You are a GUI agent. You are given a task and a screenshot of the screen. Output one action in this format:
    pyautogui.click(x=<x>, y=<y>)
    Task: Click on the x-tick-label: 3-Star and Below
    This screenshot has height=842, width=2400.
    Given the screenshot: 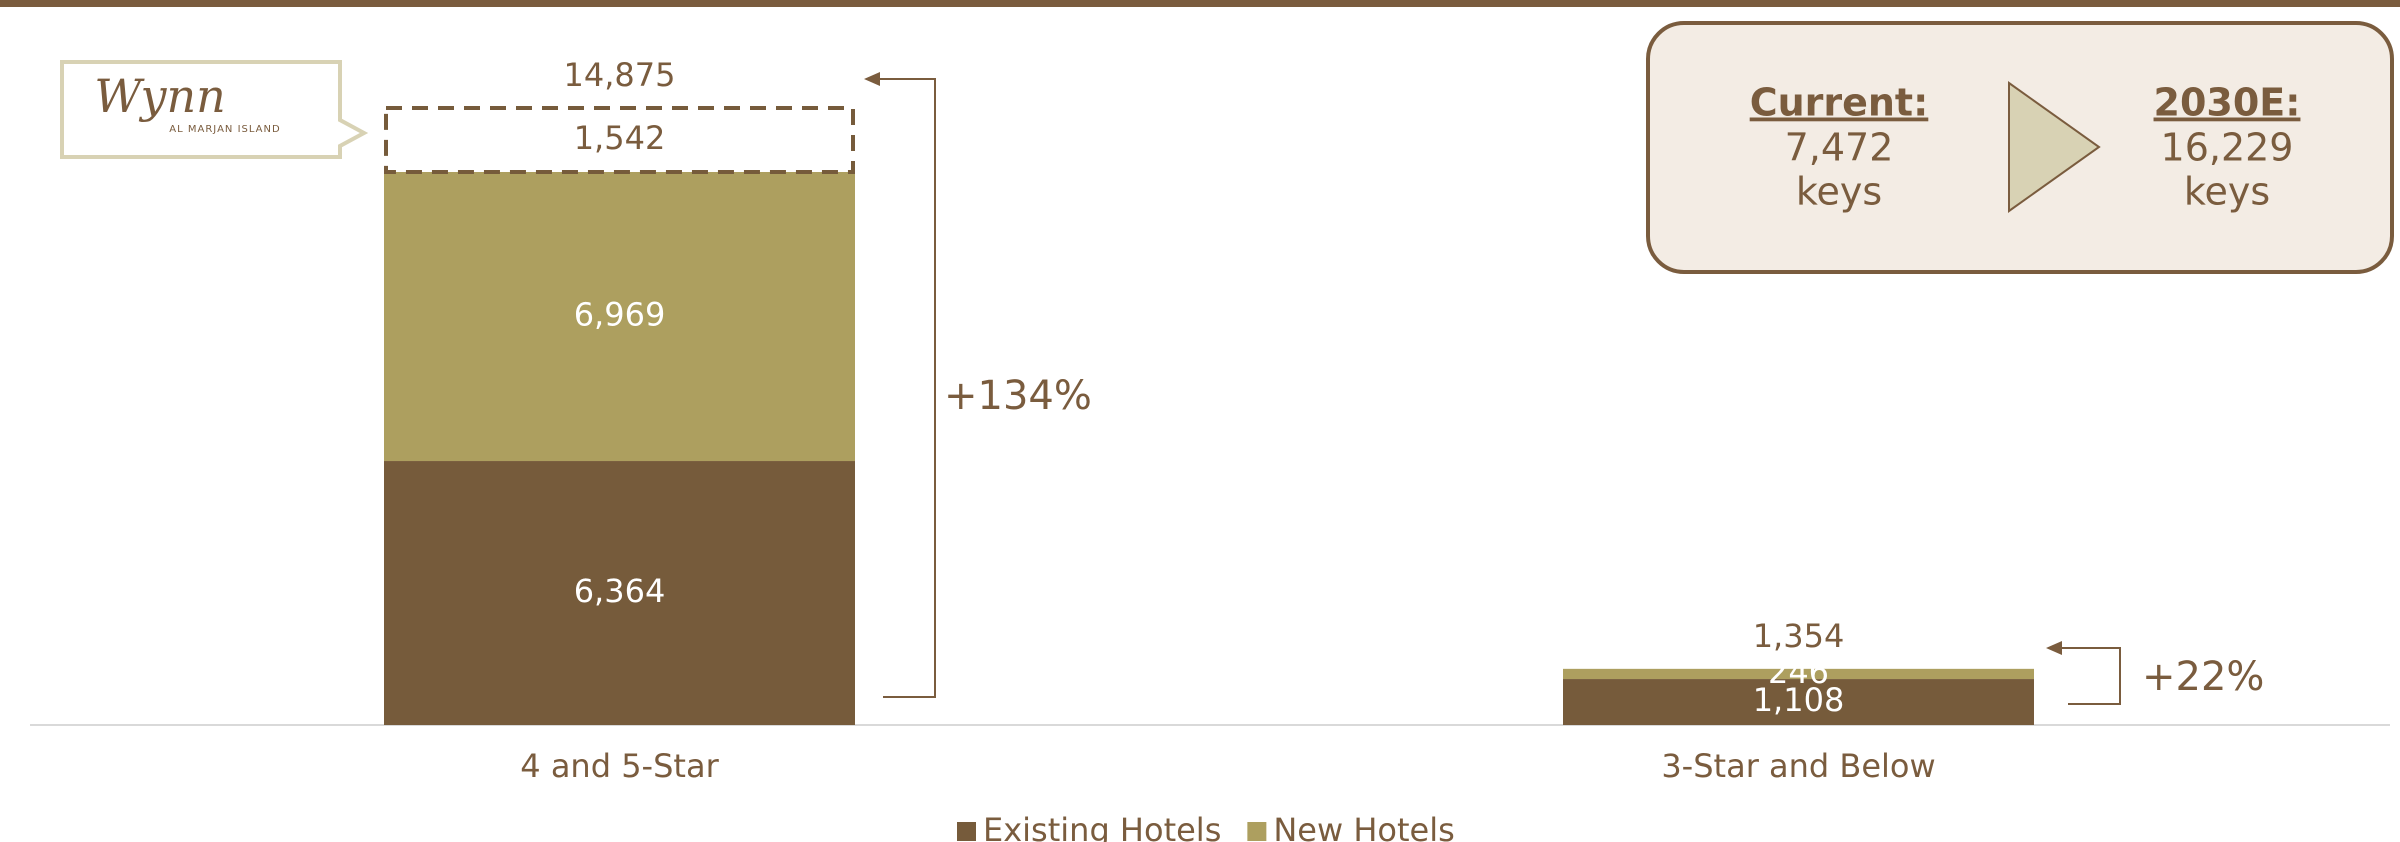 What is the action you would take?
    pyautogui.click(x=1798, y=766)
    